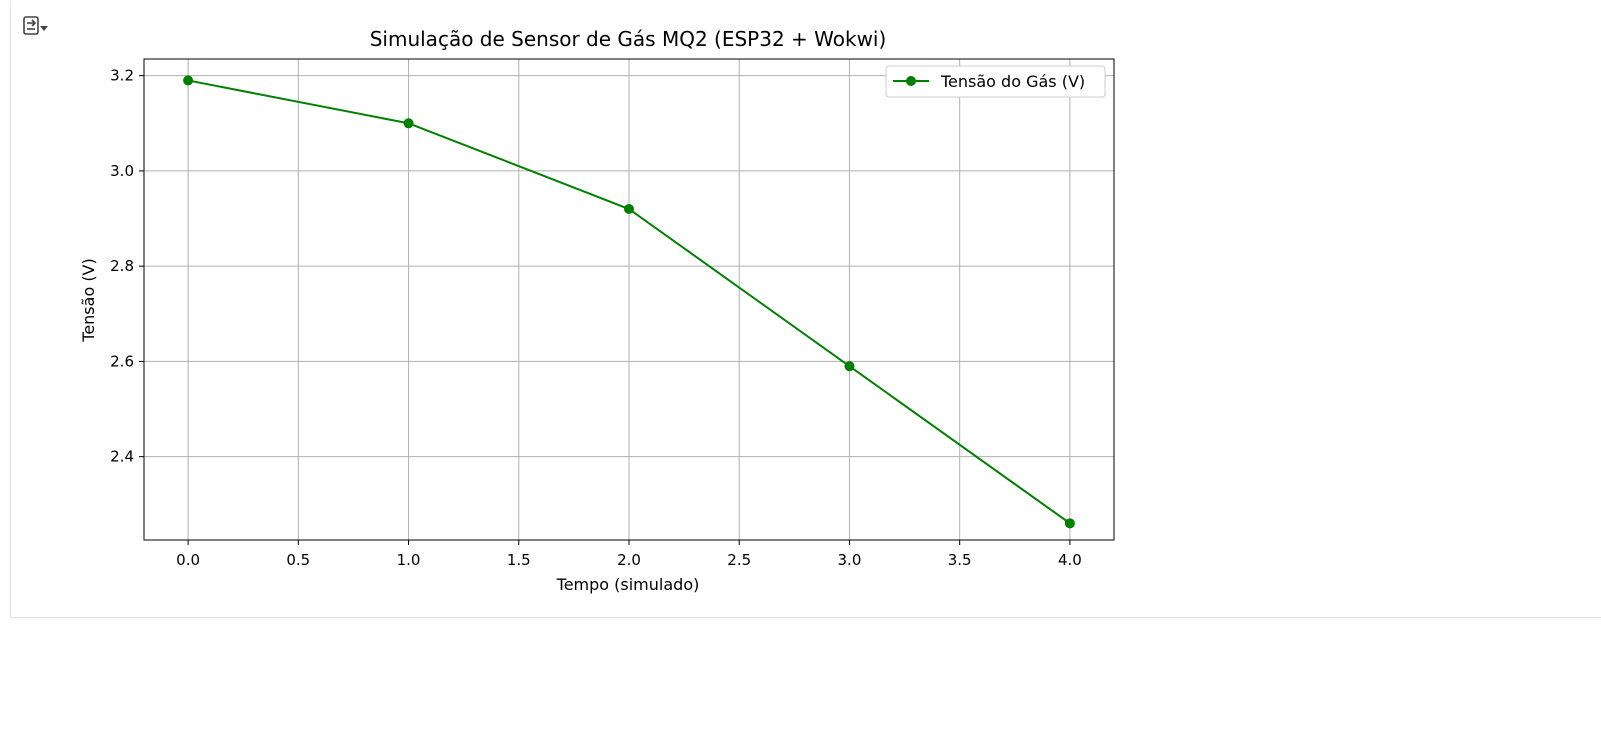  I want to click on x-tick-label: 4.0, so click(1070, 560).